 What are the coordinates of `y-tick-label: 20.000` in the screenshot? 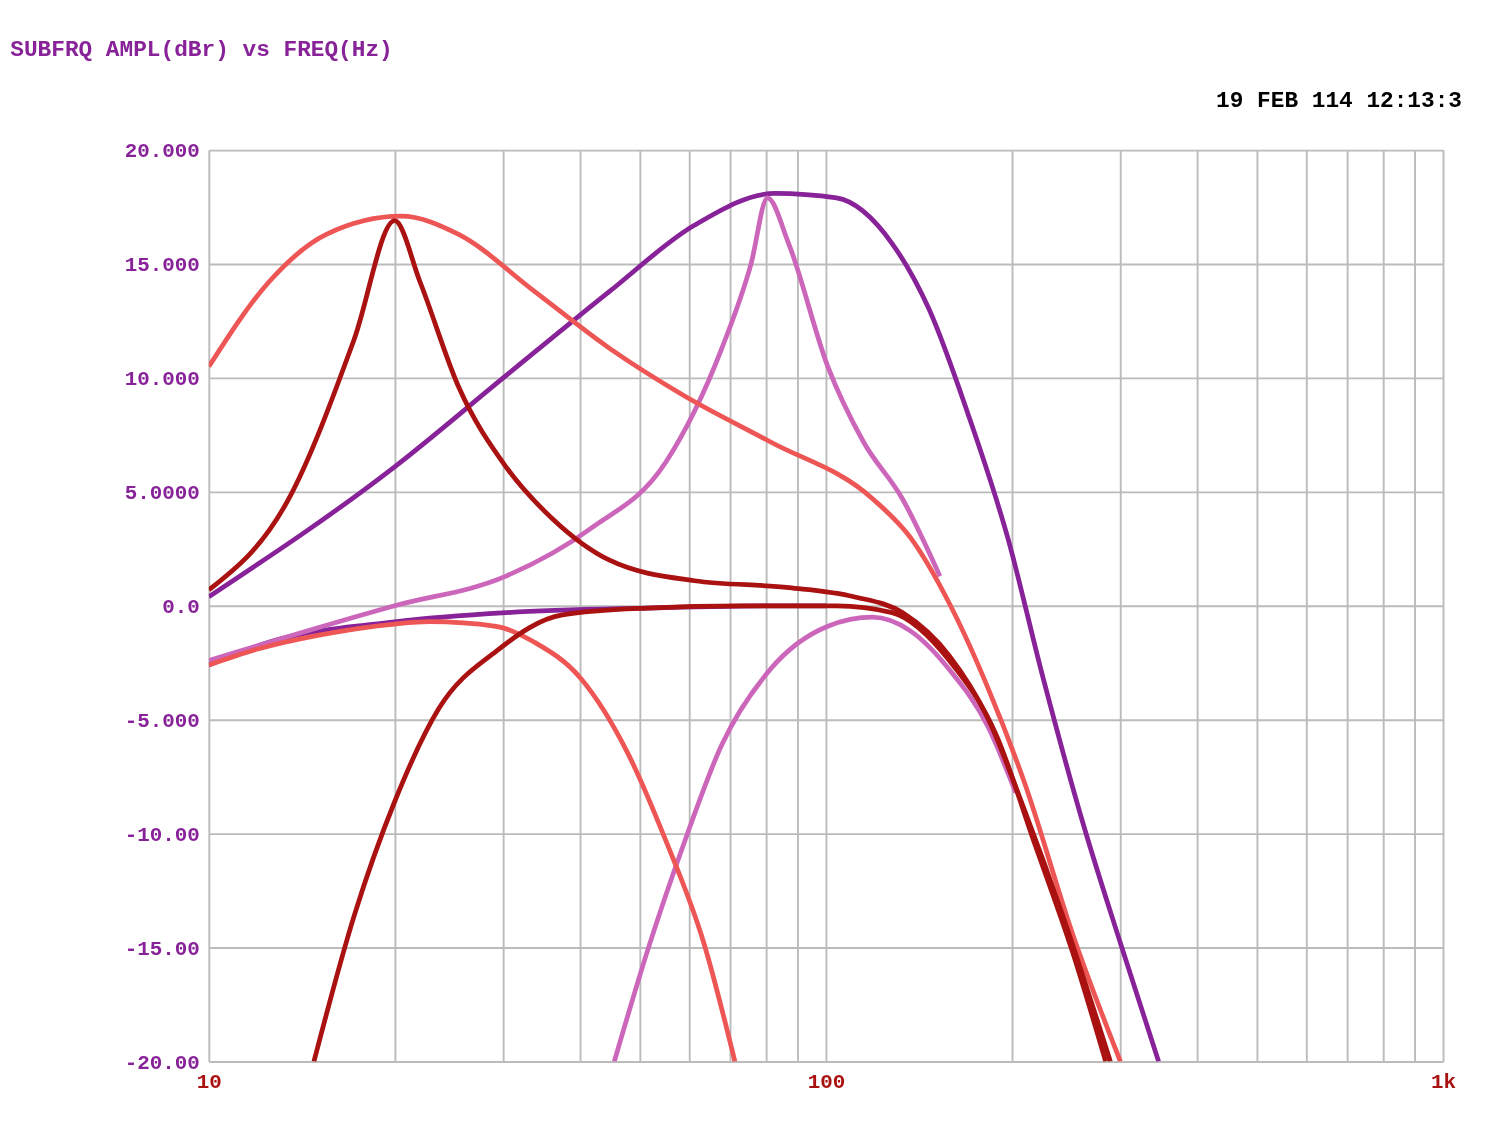 It's located at (162, 152).